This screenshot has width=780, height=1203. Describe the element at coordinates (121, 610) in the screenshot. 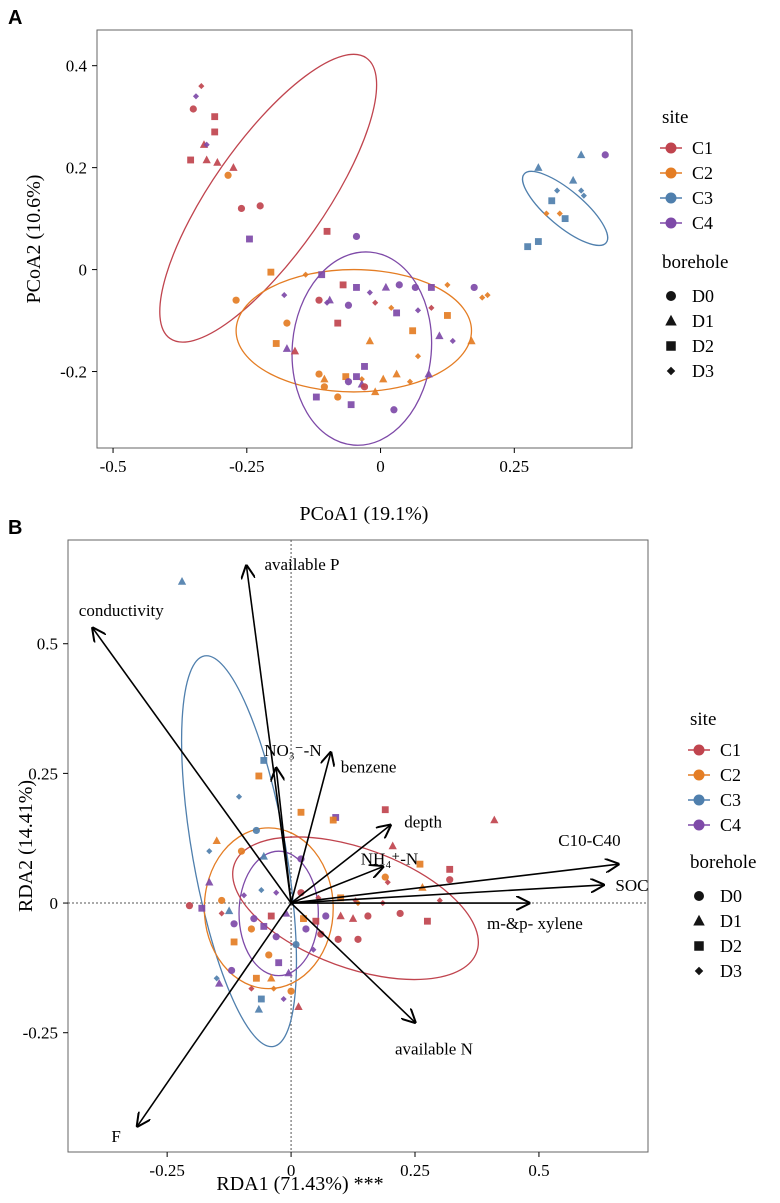

I see `env-vector-label: conductivity` at that location.